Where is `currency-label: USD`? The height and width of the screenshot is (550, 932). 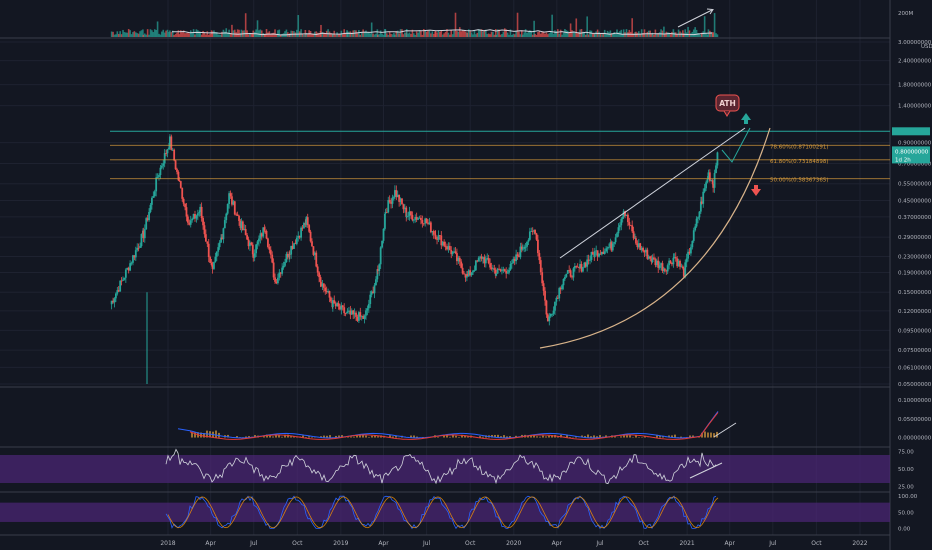
currency-label: USD is located at coordinates (926, 47).